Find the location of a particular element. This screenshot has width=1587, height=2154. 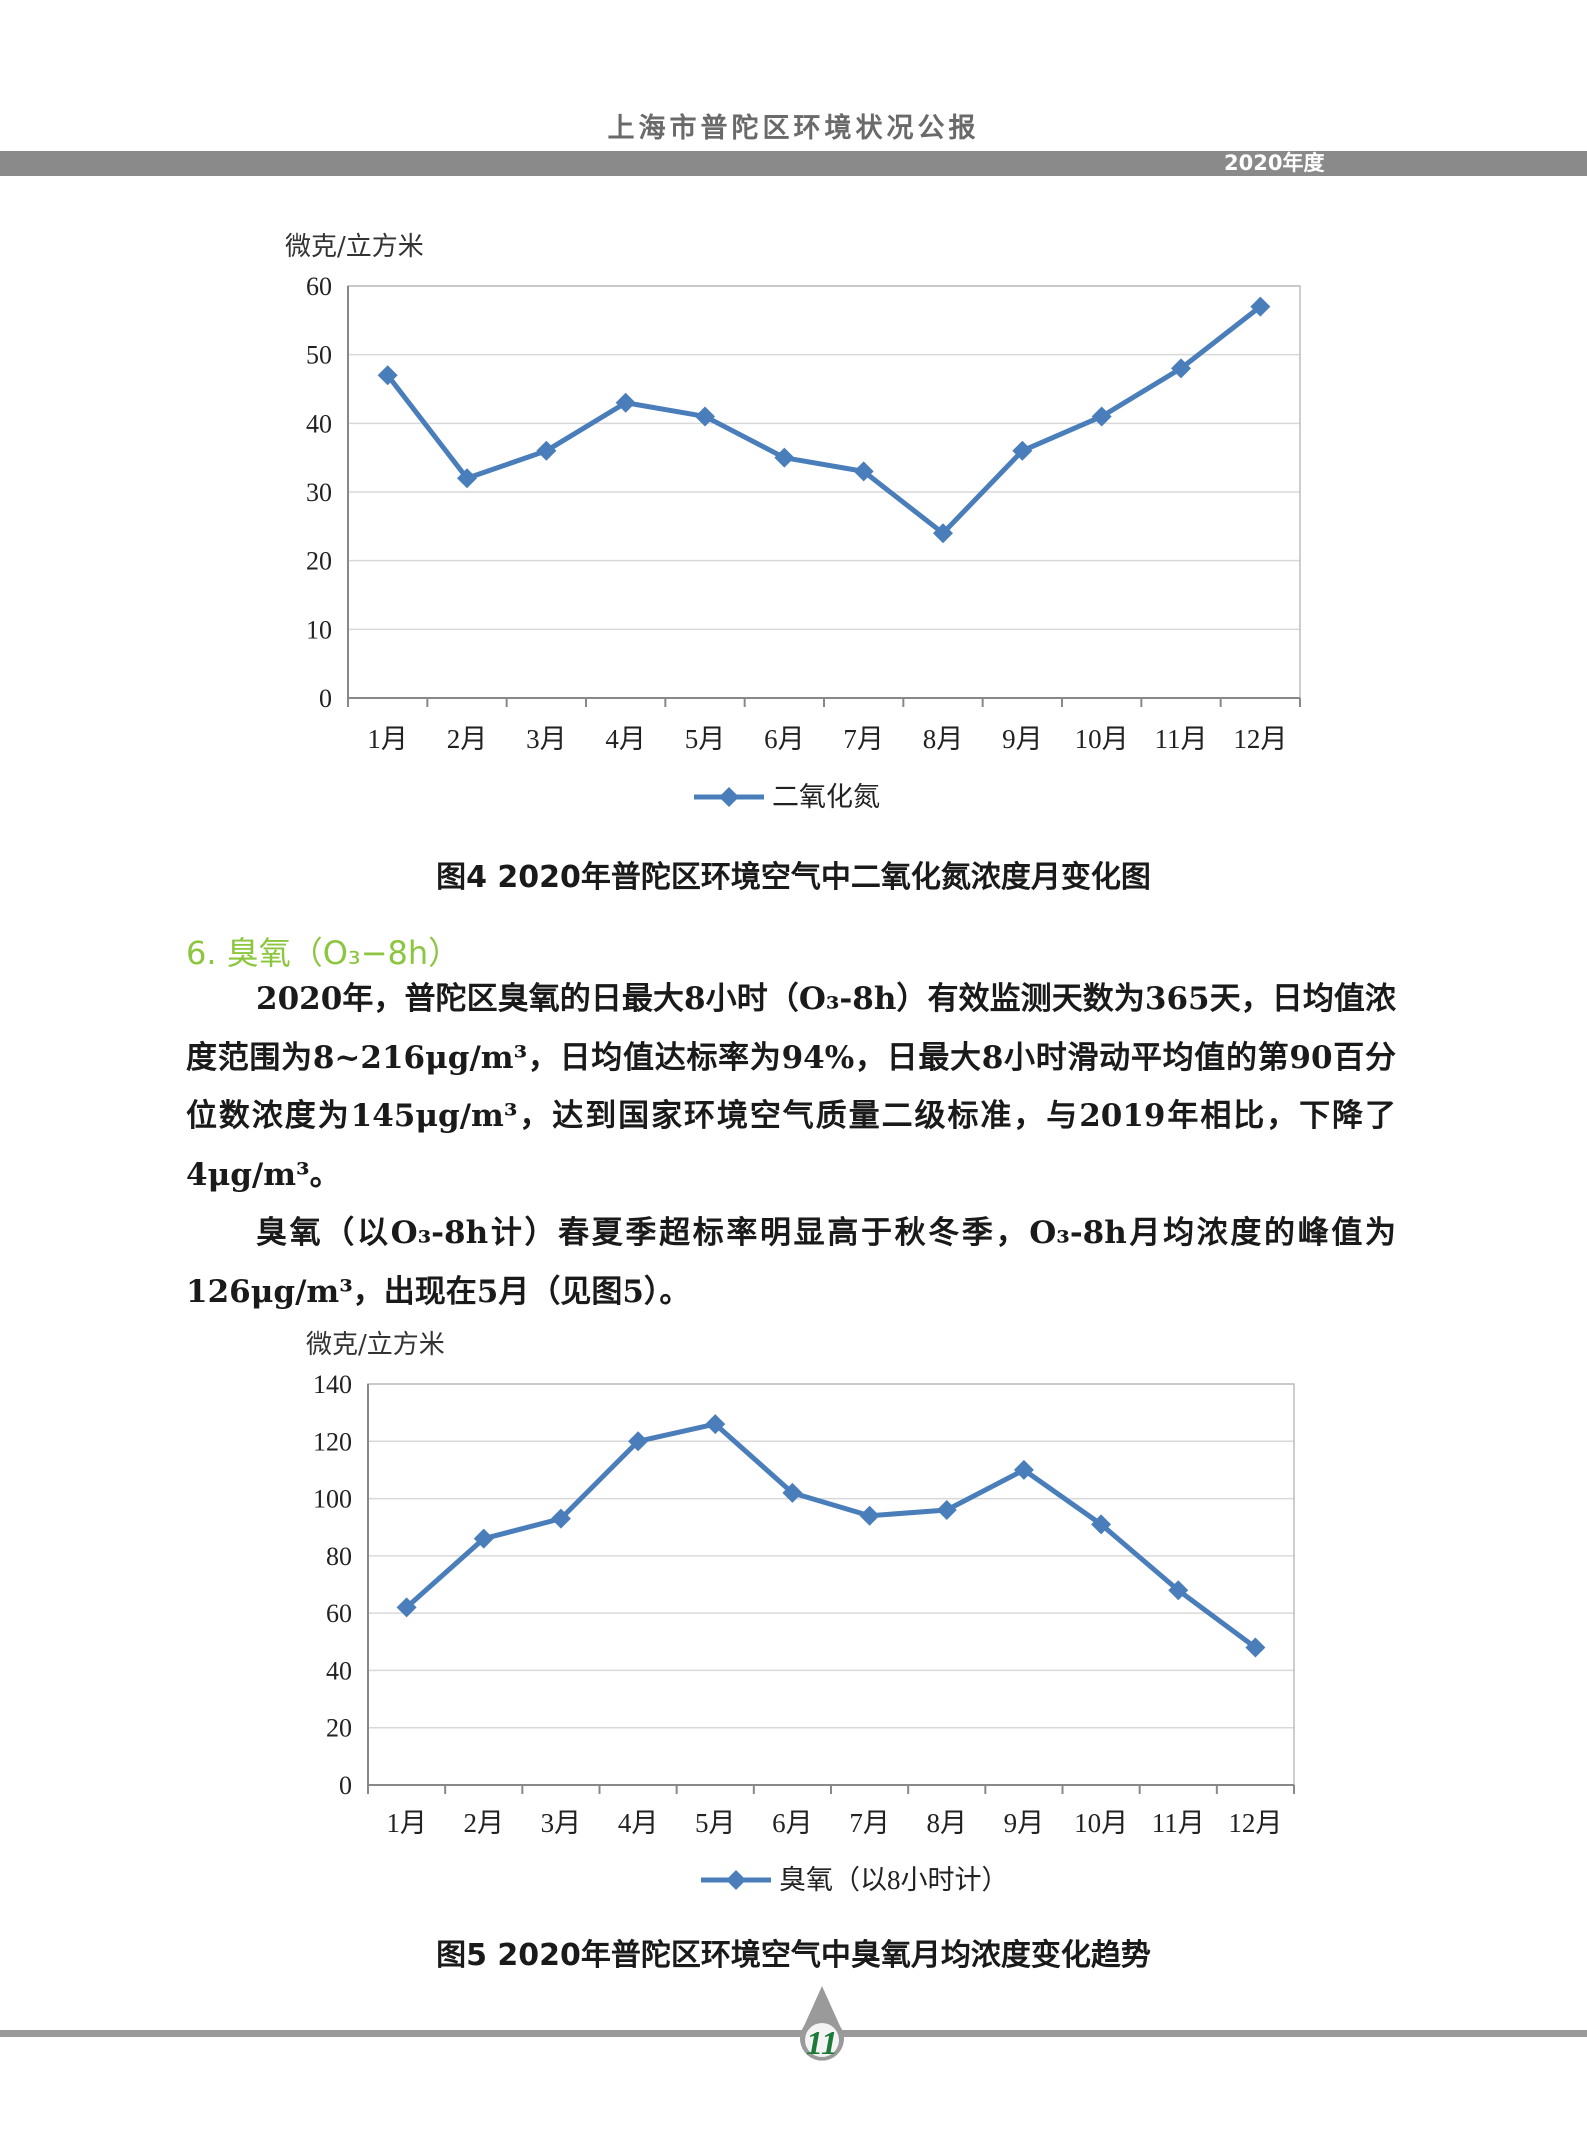

y-tick-label: 140 is located at coordinates (332, 1384).